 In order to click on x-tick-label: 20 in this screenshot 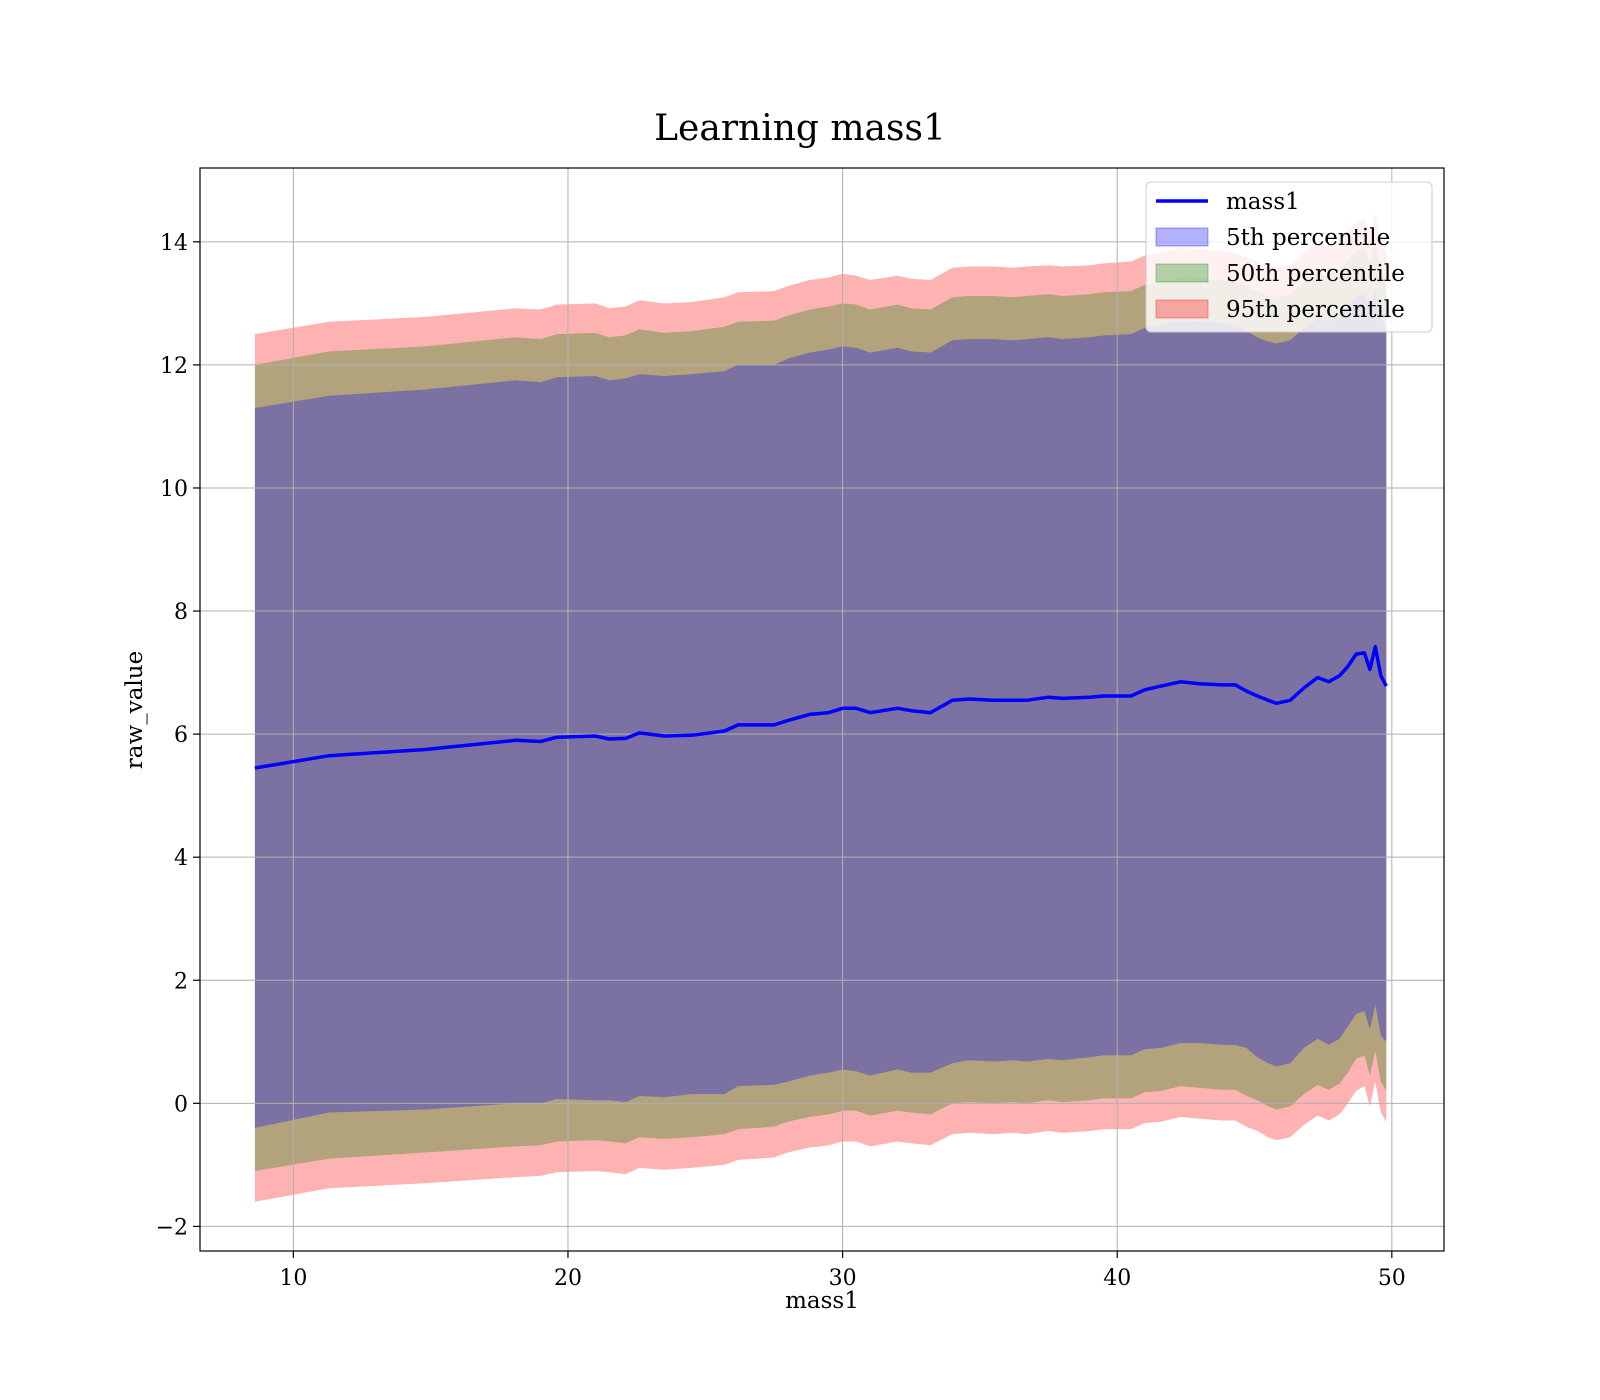, I will do `click(568, 1278)`.